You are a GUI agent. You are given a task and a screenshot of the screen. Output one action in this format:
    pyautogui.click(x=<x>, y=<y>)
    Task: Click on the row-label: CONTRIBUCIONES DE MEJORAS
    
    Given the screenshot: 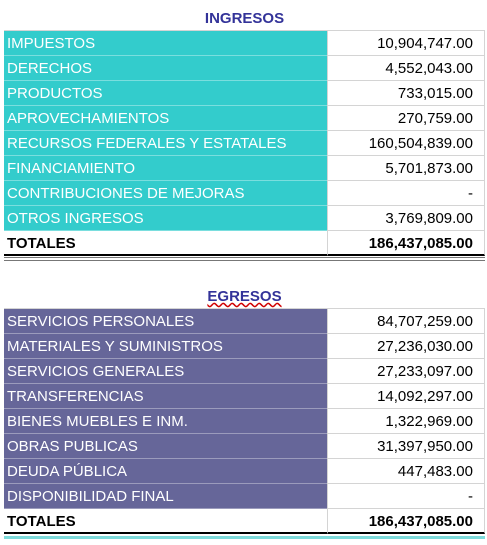 What is the action you would take?
    pyautogui.click(x=165, y=193)
    